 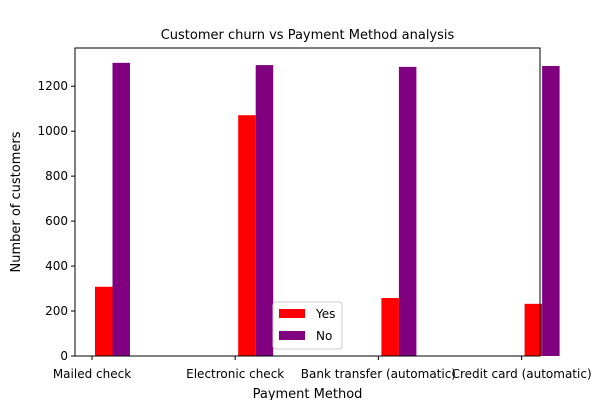 I want to click on legend: Yes No, so click(x=307, y=325).